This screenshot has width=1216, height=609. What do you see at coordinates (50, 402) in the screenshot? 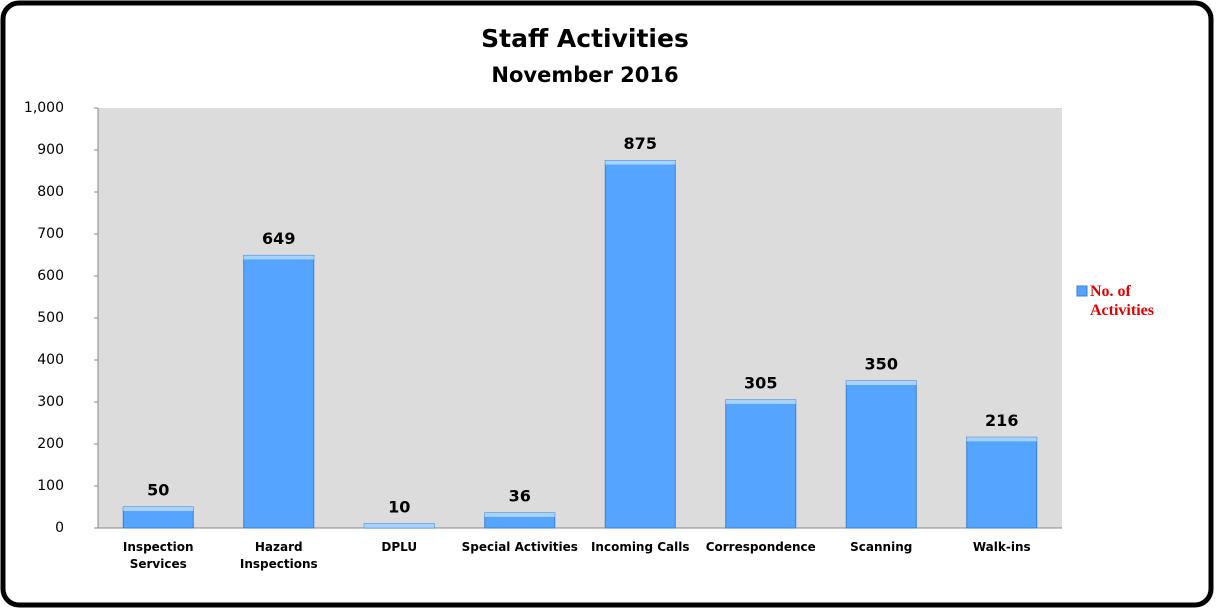
I see `y-tick-label: 300` at bounding box center [50, 402].